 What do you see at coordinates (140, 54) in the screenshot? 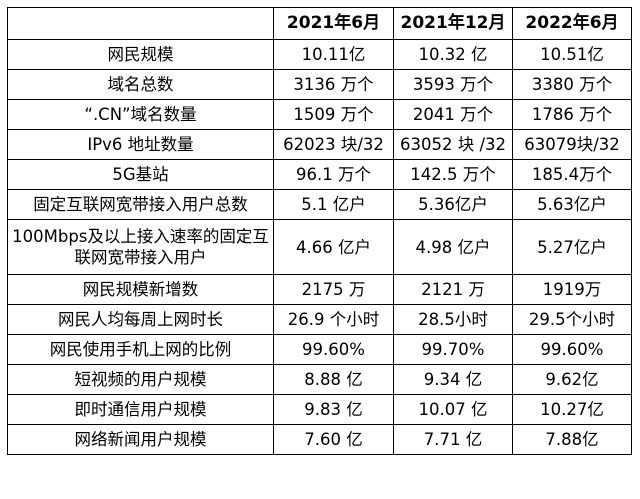
I see `row-label: 网民规模` at bounding box center [140, 54].